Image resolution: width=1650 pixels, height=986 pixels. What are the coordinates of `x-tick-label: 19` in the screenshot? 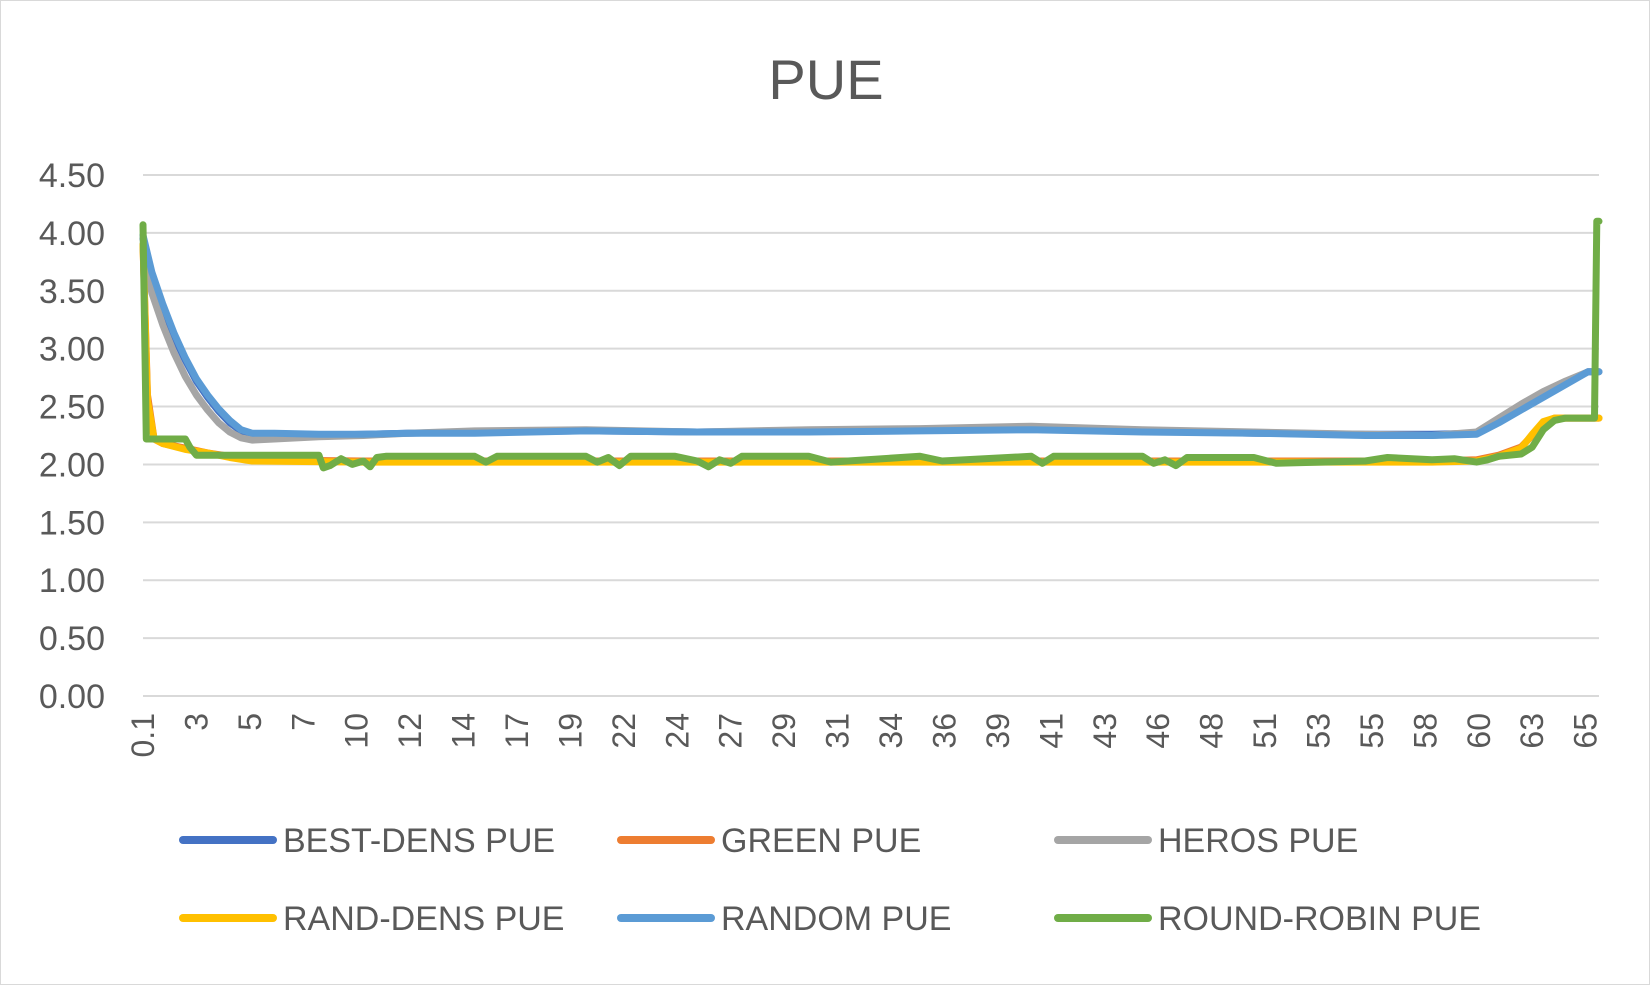 It's located at (570, 731).